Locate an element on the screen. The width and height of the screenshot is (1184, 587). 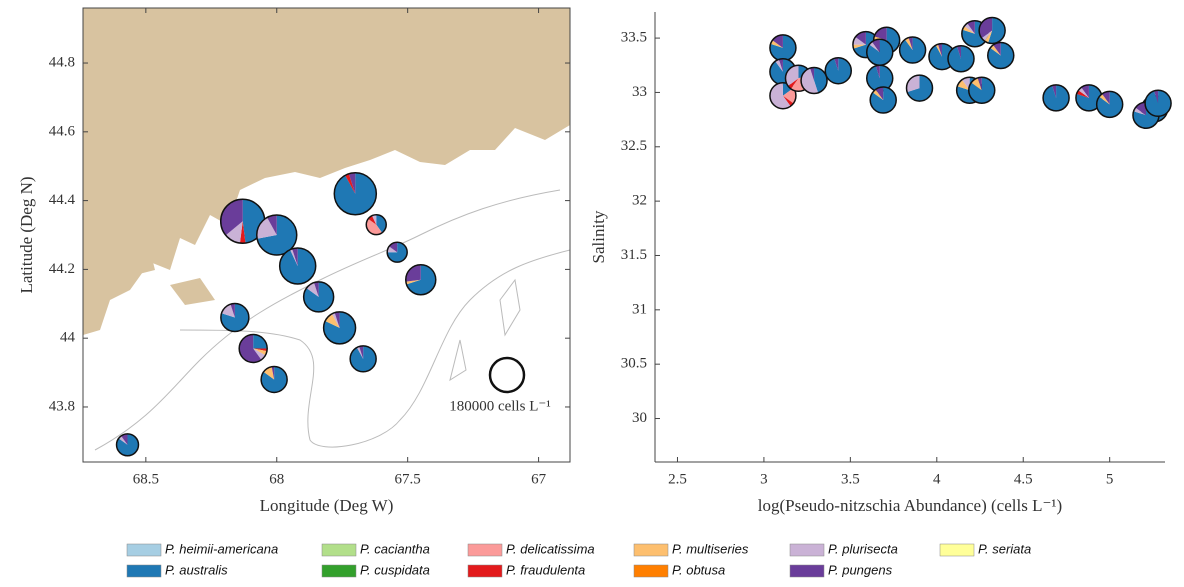
x-tick-label: 2.5 is located at coordinates (677, 479).